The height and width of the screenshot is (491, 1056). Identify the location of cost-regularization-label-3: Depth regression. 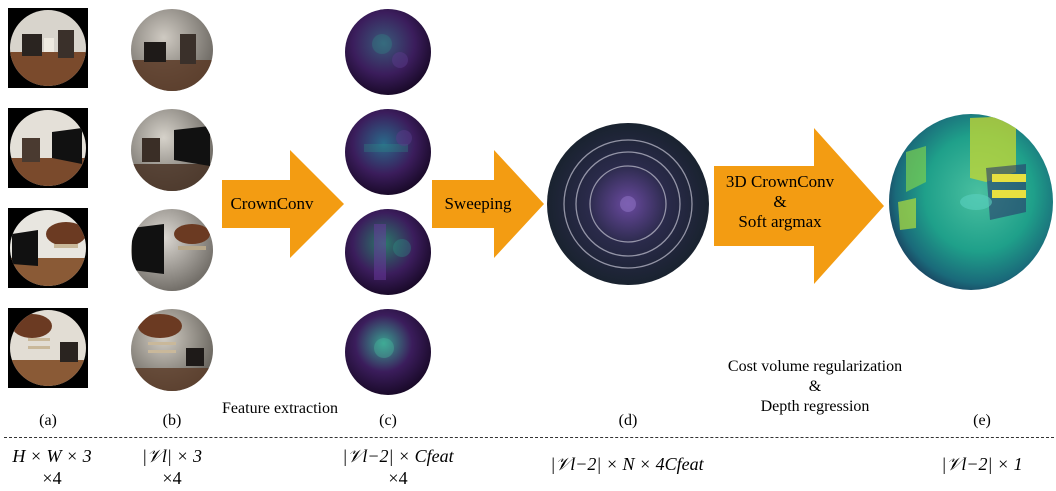
(815, 406).